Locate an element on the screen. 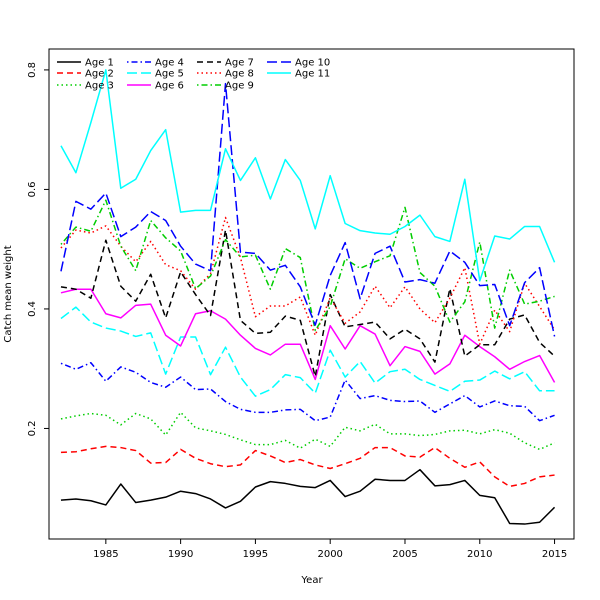 The height and width of the screenshot is (600, 600). x-tick-label: 1995 is located at coordinates (255, 554).